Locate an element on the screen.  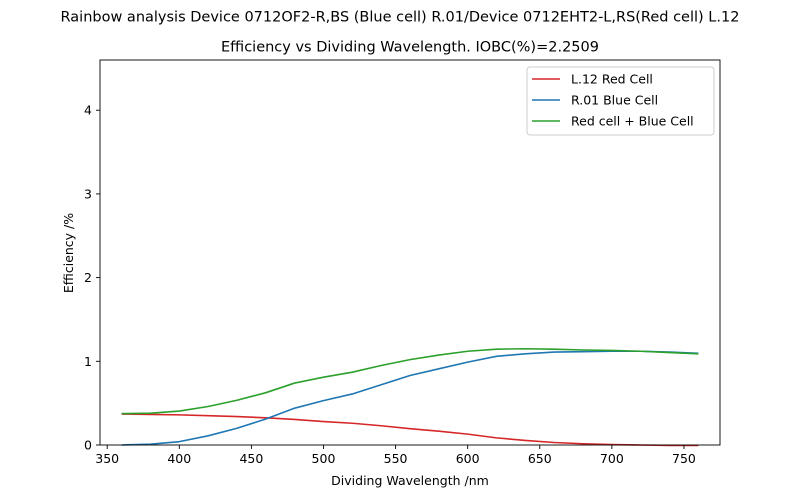
y-tick-label: 0 is located at coordinates (88, 445).